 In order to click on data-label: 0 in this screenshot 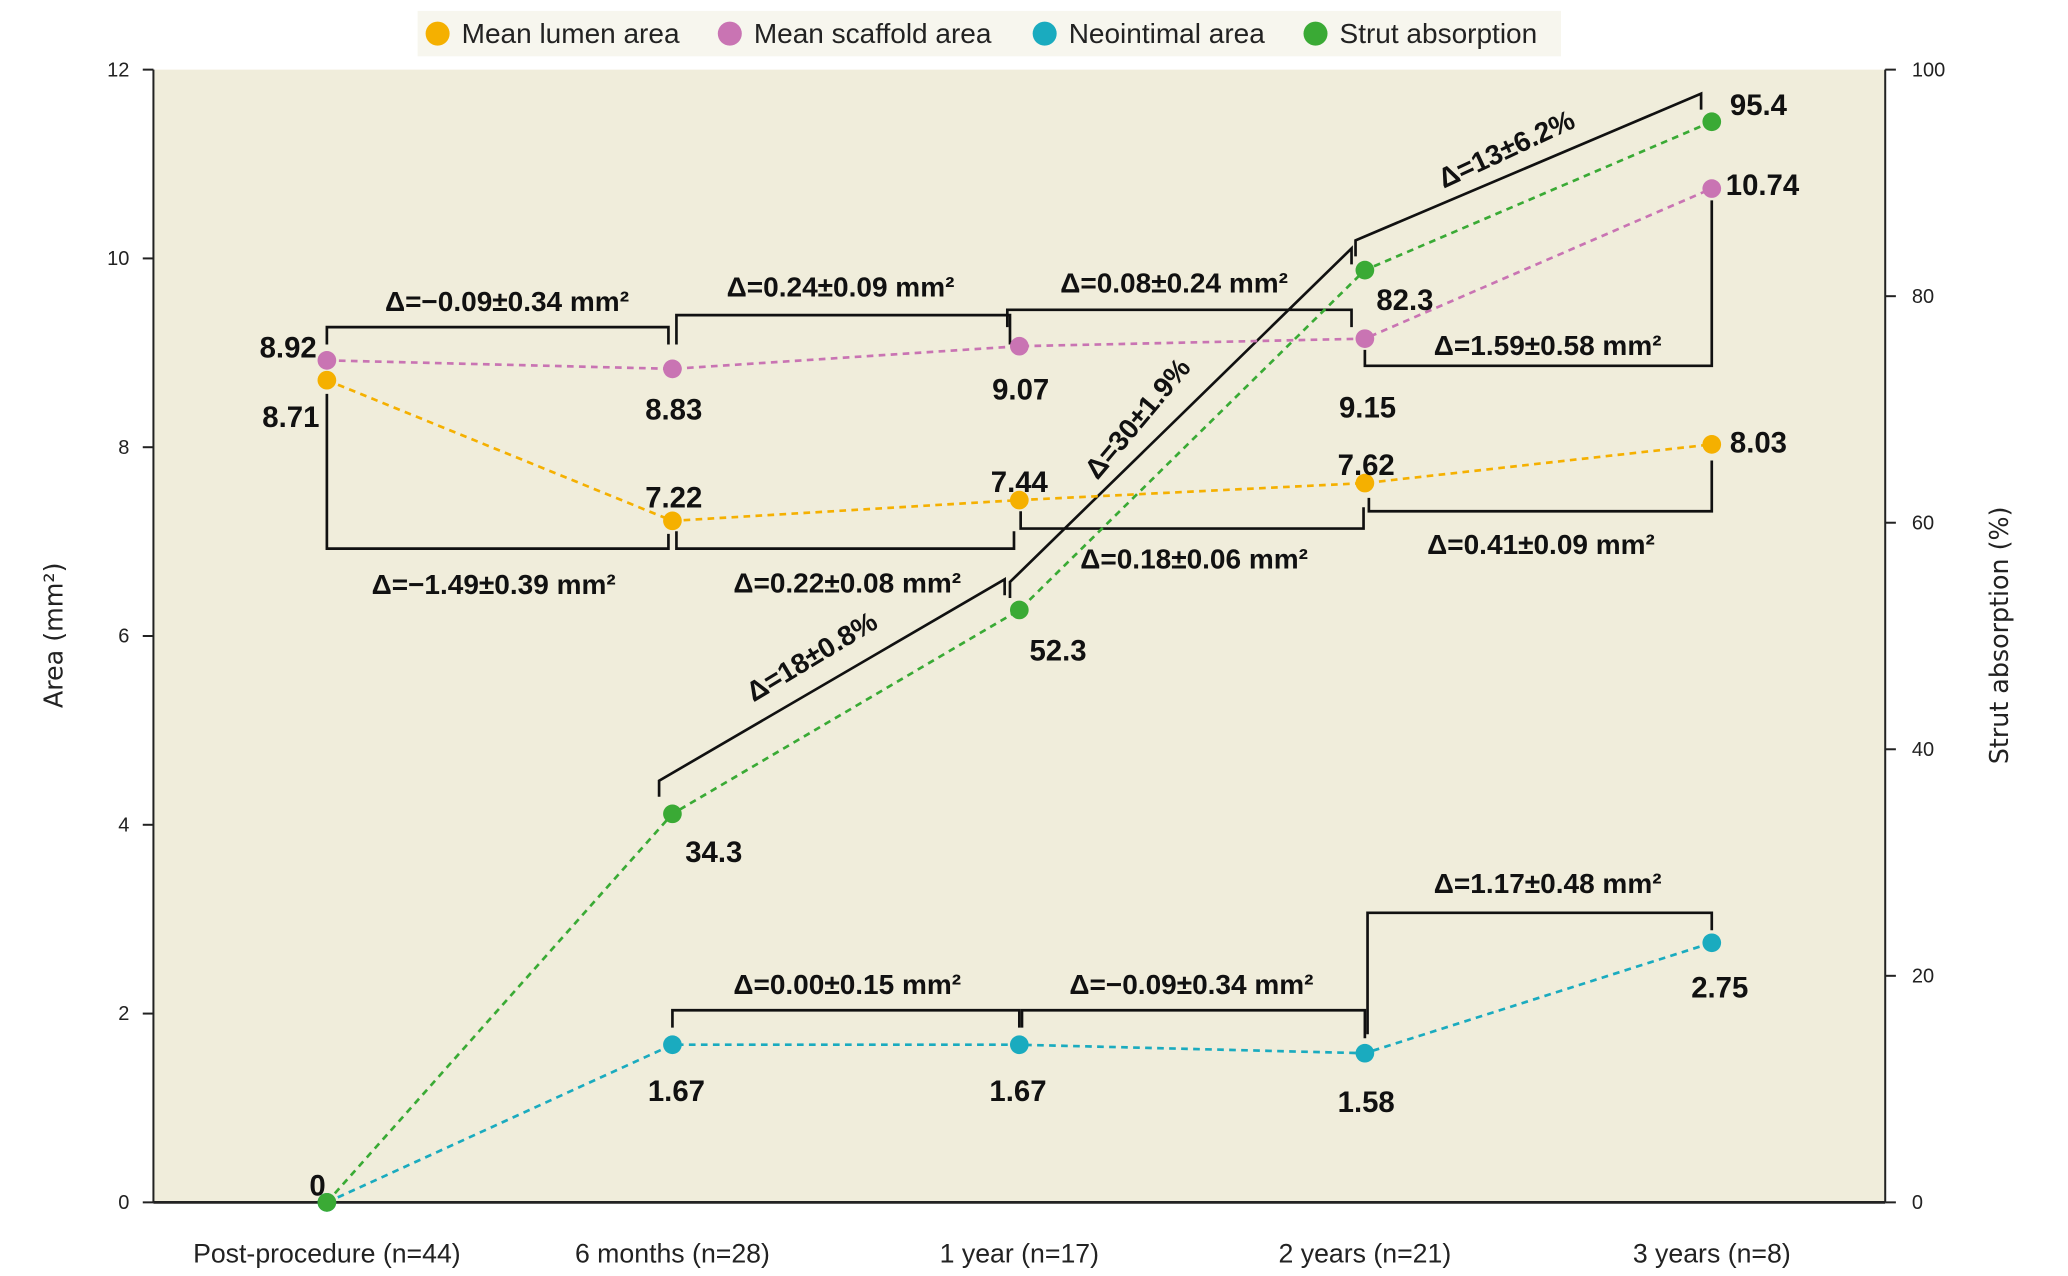, I will do `click(317, 1186)`.